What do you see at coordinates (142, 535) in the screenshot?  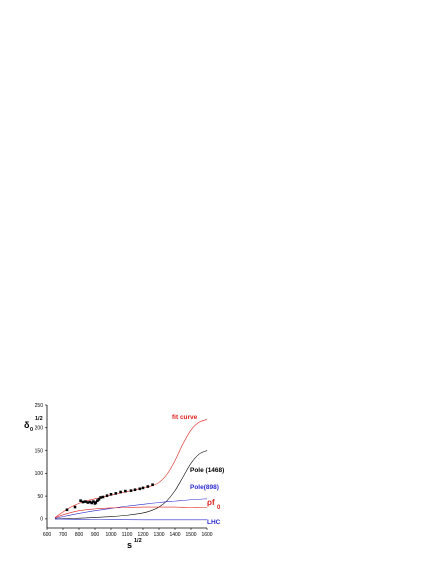 I see `x-tick-label: 1200` at bounding box center [142, 535].